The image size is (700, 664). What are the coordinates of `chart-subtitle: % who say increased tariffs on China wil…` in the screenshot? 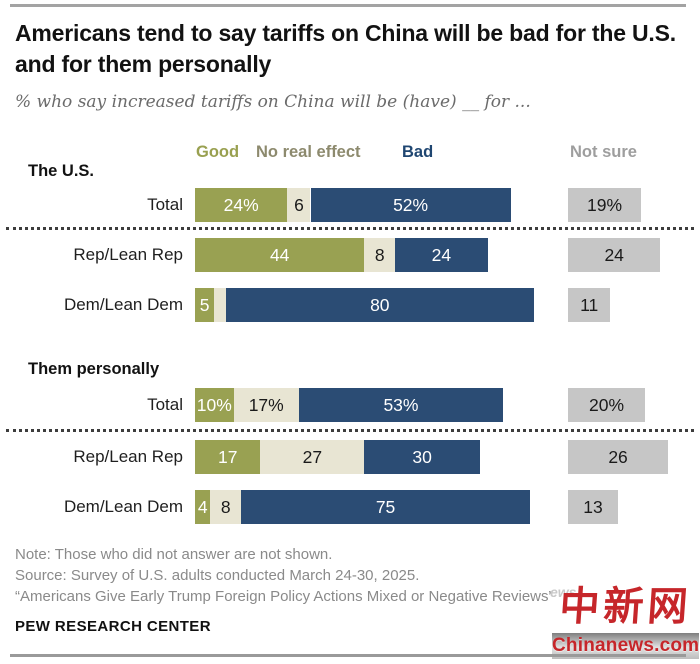 It's located at (273, 102).